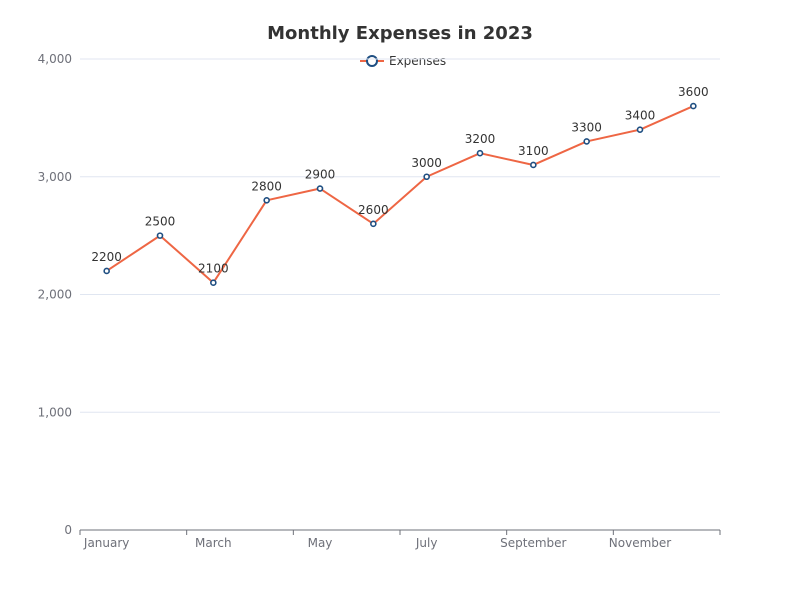 The width and height of the screenshot is (800, 600). I want to click on x-tick-label: November, so click(640, 543).